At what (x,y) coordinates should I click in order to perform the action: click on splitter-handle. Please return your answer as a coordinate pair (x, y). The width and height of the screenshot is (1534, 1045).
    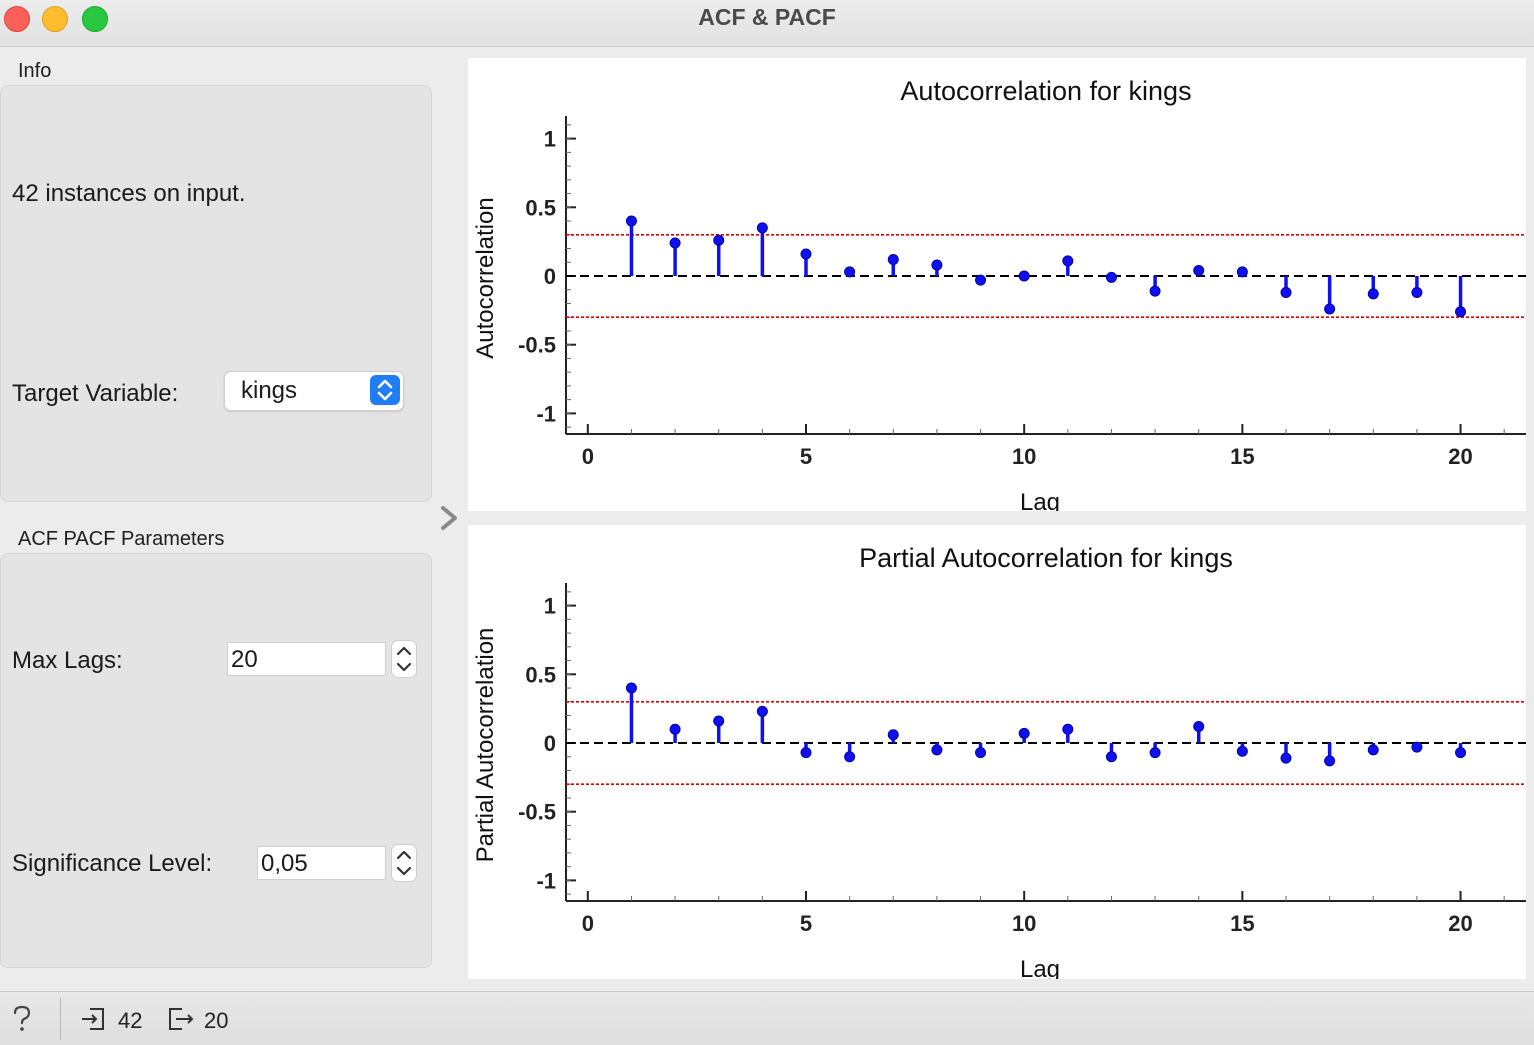
    Looking at the image, I should click on (449, 518).